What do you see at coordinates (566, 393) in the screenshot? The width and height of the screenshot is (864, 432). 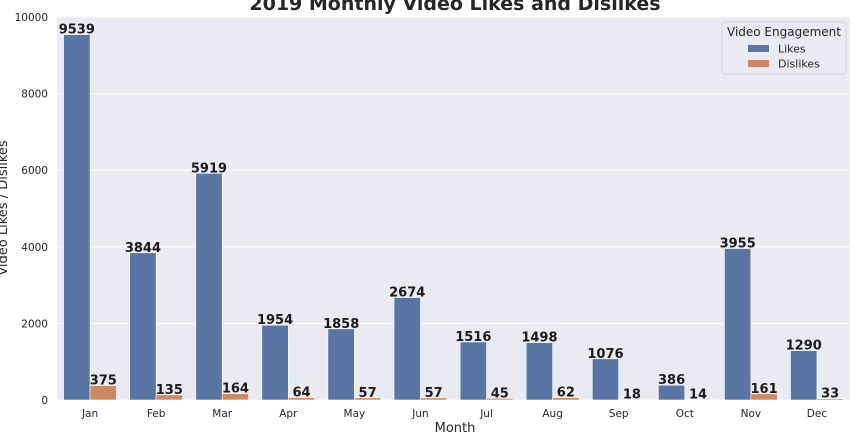 I see `bar-value-label: 62` at bounding box center [566, 393].